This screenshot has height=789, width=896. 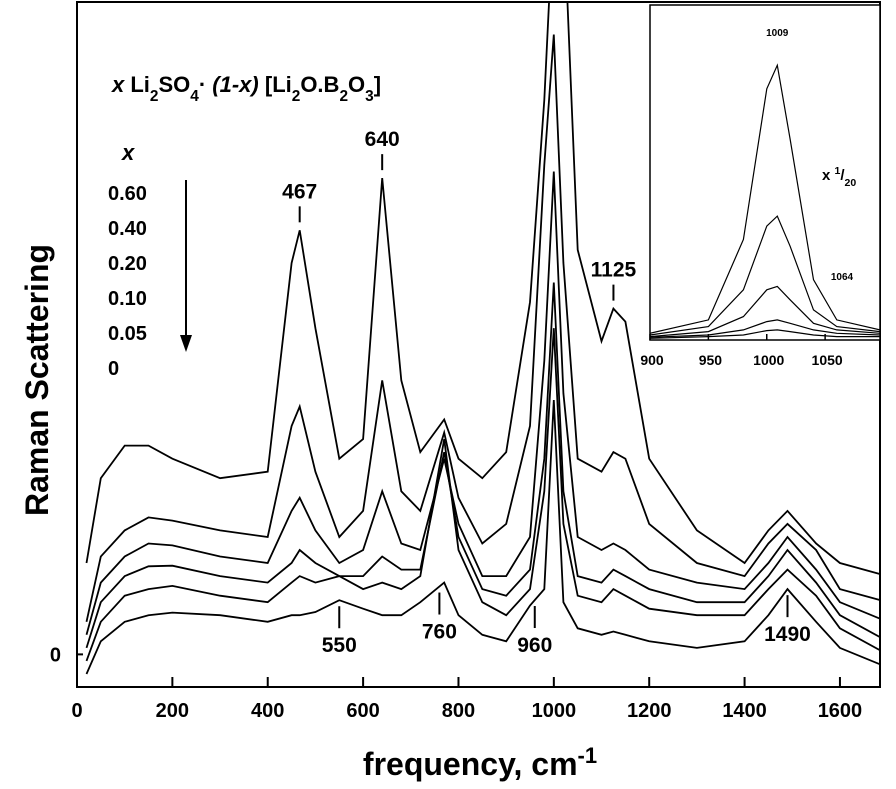 I want to click on text-part: ], so click(x=377, y=84).